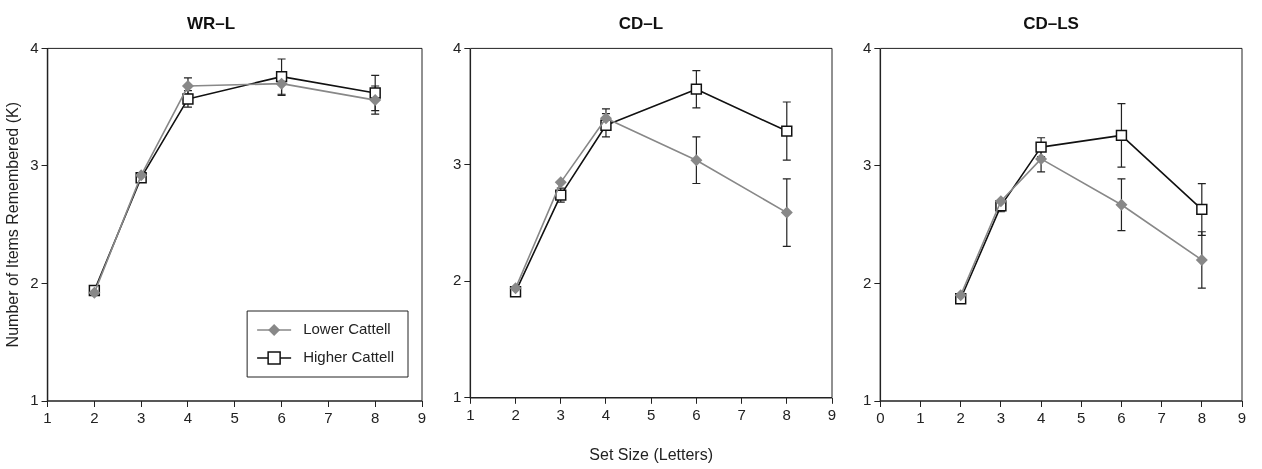 The width and height of the screenshot is (1262, 469). I want to click on legend-label: Lower Cattell, so click(347, 329).